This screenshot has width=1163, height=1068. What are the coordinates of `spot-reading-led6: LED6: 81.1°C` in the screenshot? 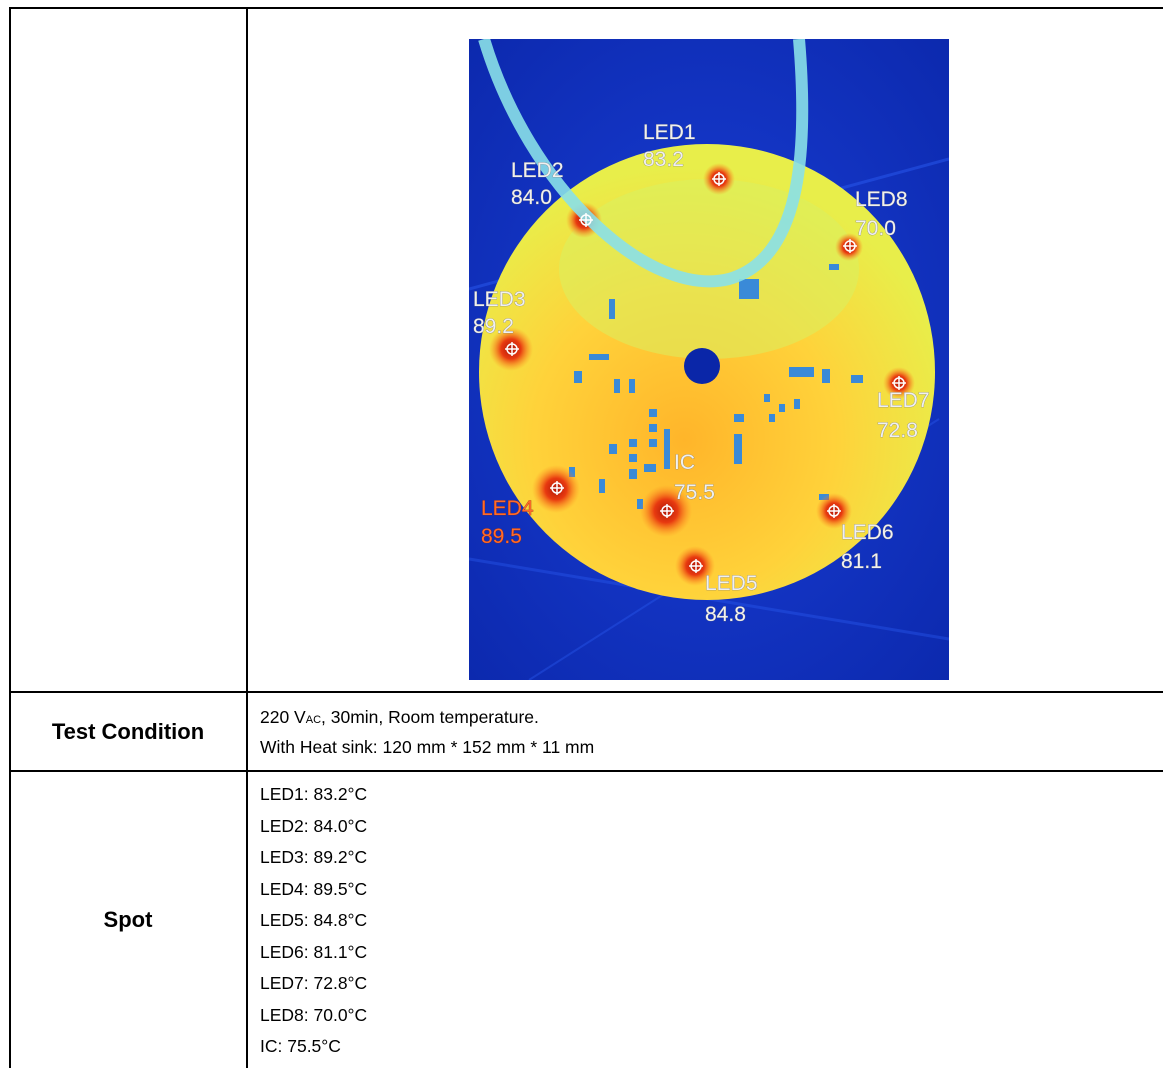 It's located at (314, 951).